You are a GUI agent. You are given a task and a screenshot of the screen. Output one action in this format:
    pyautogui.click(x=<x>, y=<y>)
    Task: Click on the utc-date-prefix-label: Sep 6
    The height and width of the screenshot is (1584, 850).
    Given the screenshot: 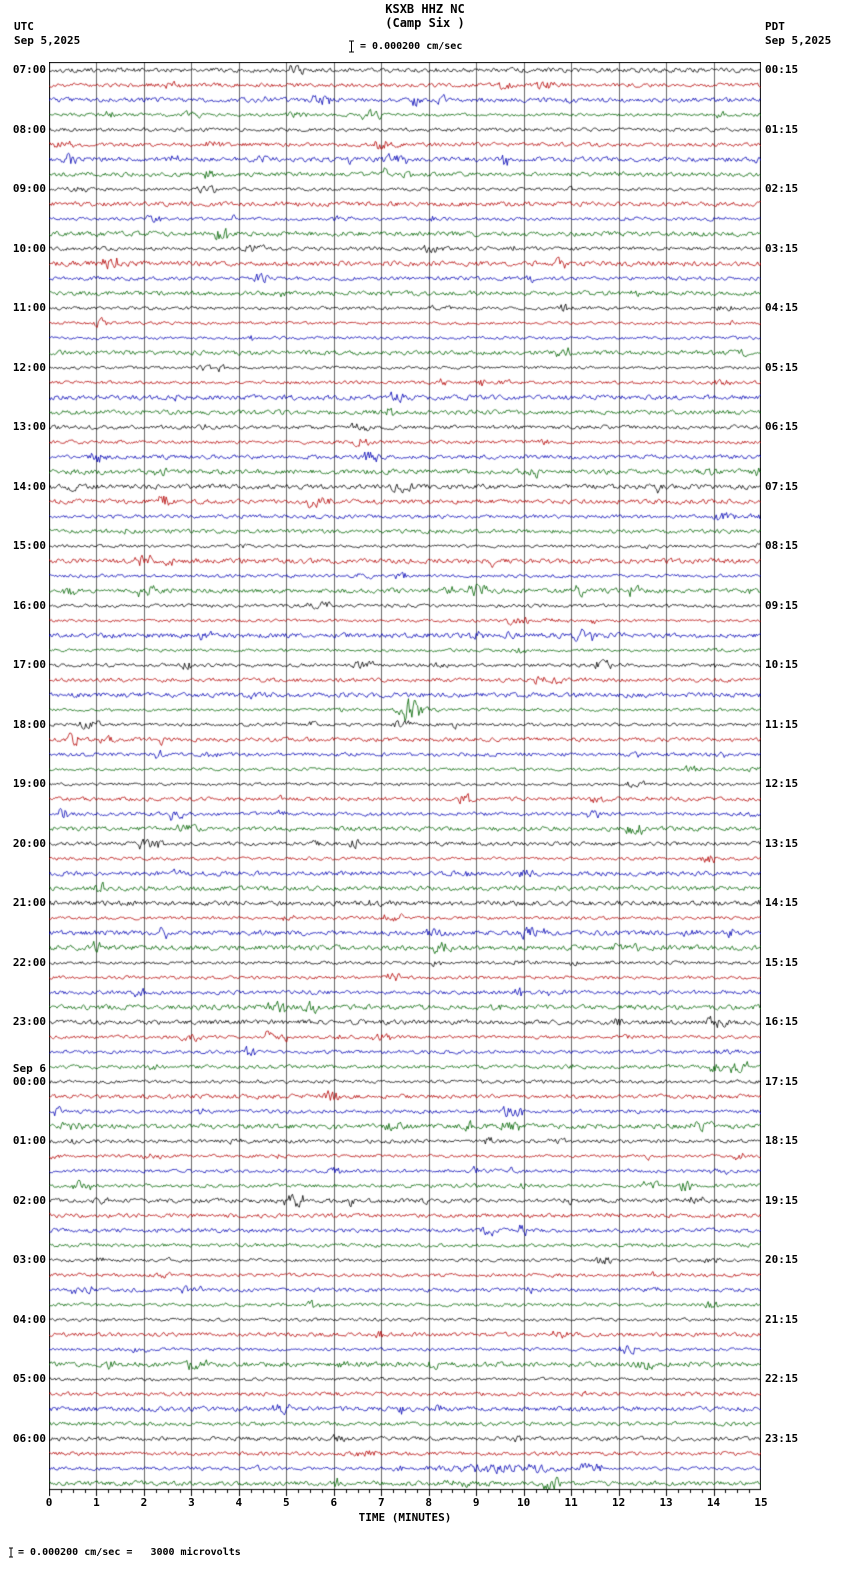 What is the action you would take?
    pyautogui.click(x=29, y=1068)
    